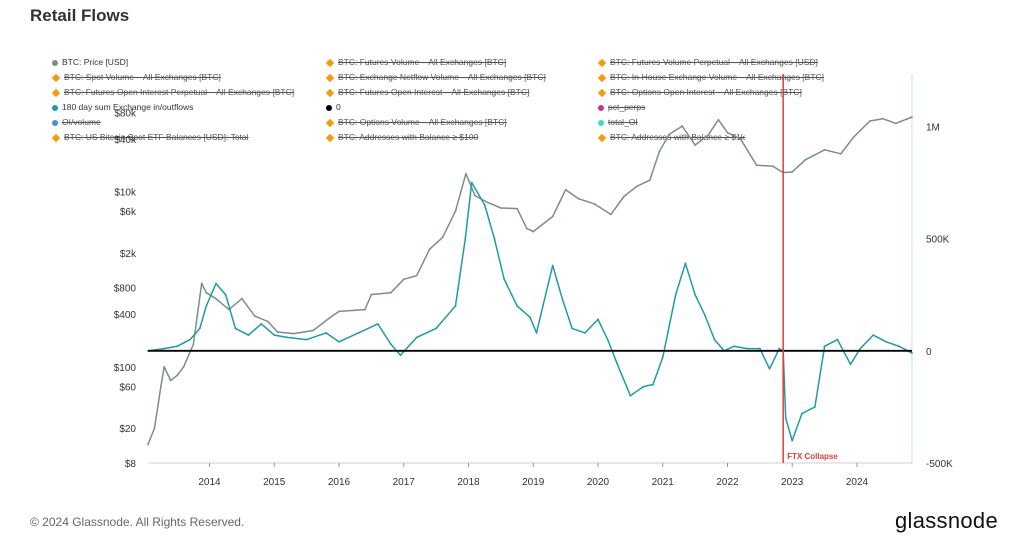 The width and height of the screenshot is (1024, 552). What do you see at coordinates (621, 107) in the screenshot?
I see `legend-item: pct_perps` at bounding box center [621, 107].